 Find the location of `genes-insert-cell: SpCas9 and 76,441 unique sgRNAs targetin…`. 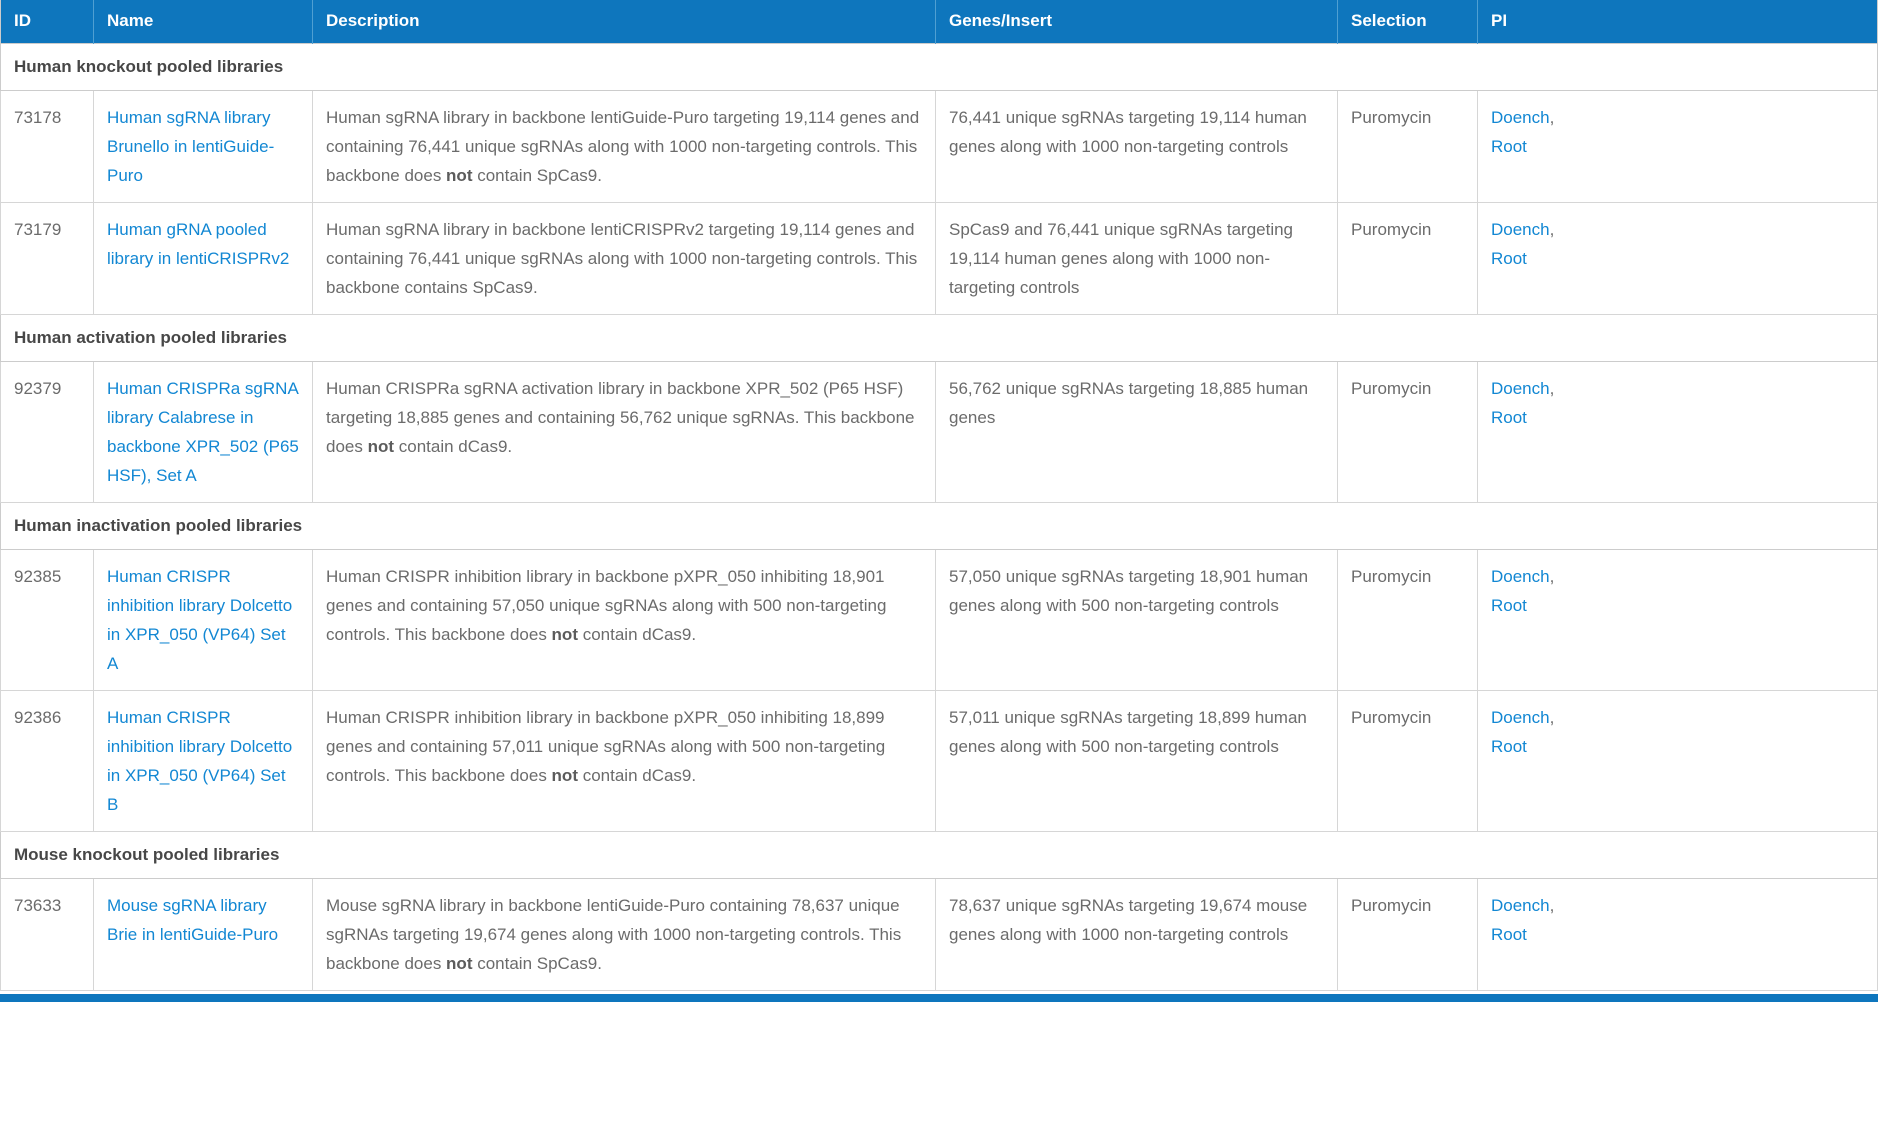

genes-insert-cell: SpCas9 and 76,441 unique sgRNAs targetin… is located at coordinates (1136, 258).